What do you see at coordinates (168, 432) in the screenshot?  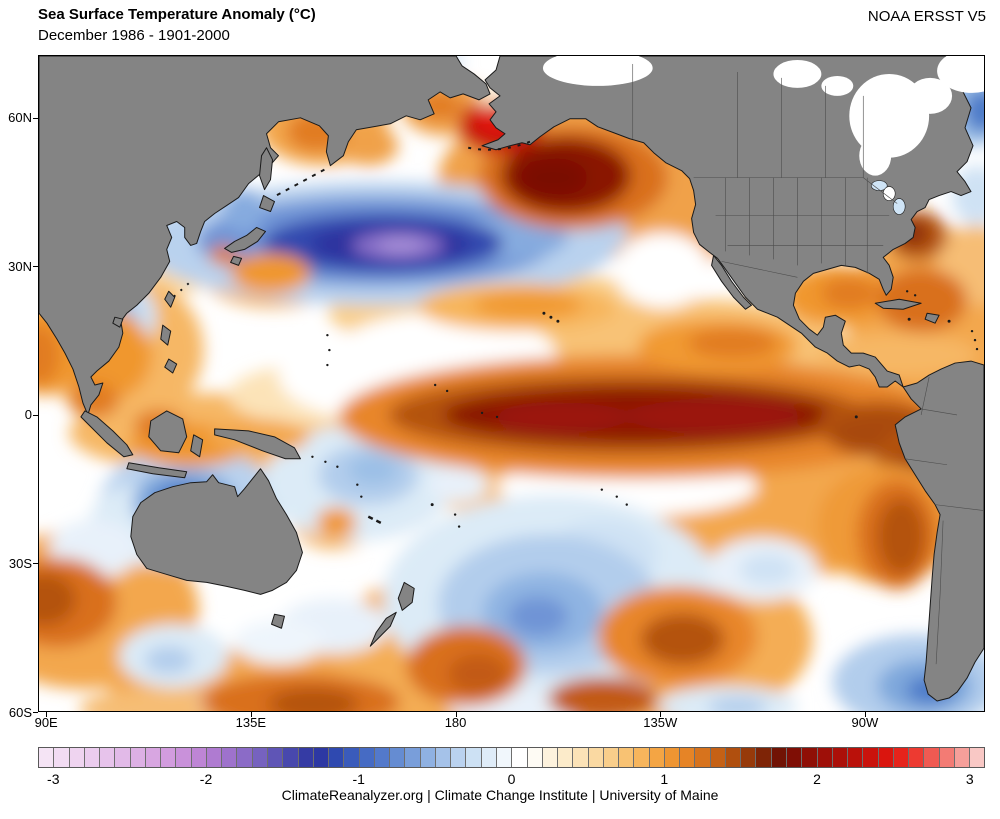 I see `borneo-island` at bounding box center [168, 432].